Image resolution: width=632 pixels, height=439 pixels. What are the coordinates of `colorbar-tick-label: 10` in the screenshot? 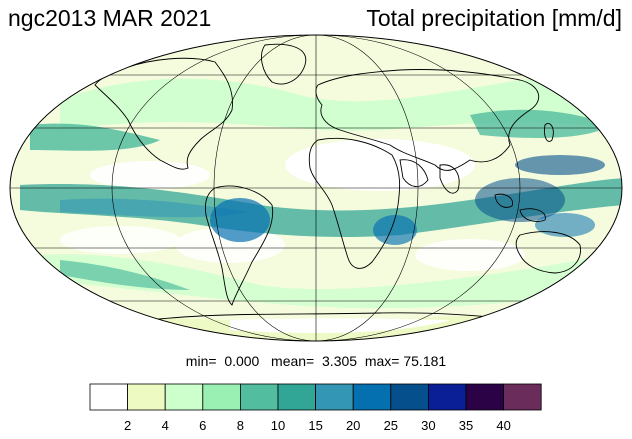 It's located at (278, 425).